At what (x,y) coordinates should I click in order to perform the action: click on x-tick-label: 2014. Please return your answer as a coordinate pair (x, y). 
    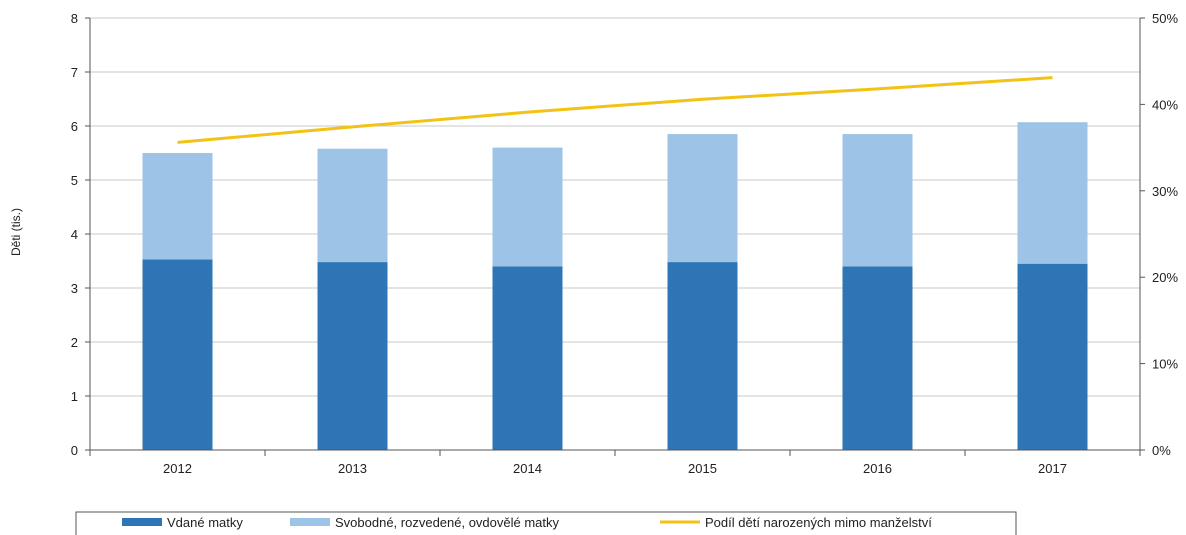
    Looking at the image, I should click on (527, 468).